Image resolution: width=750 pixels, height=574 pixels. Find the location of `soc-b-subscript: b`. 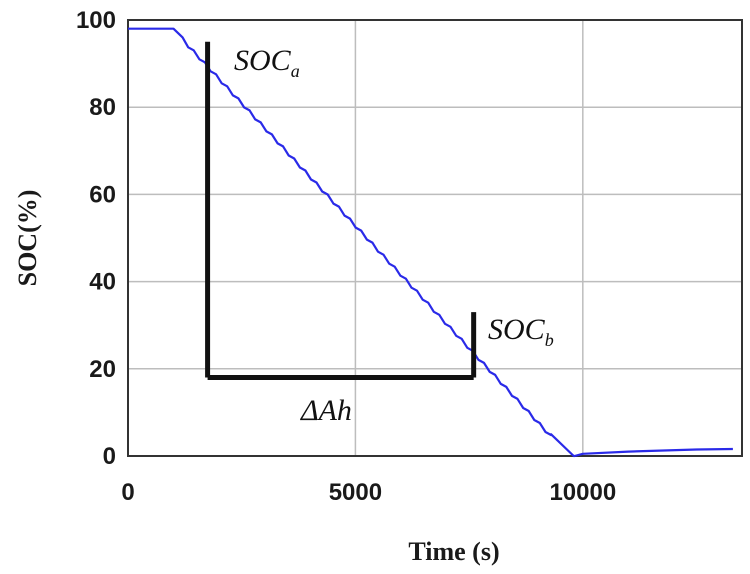

soc-b-subscript: b is located at coordinates (549, 340).